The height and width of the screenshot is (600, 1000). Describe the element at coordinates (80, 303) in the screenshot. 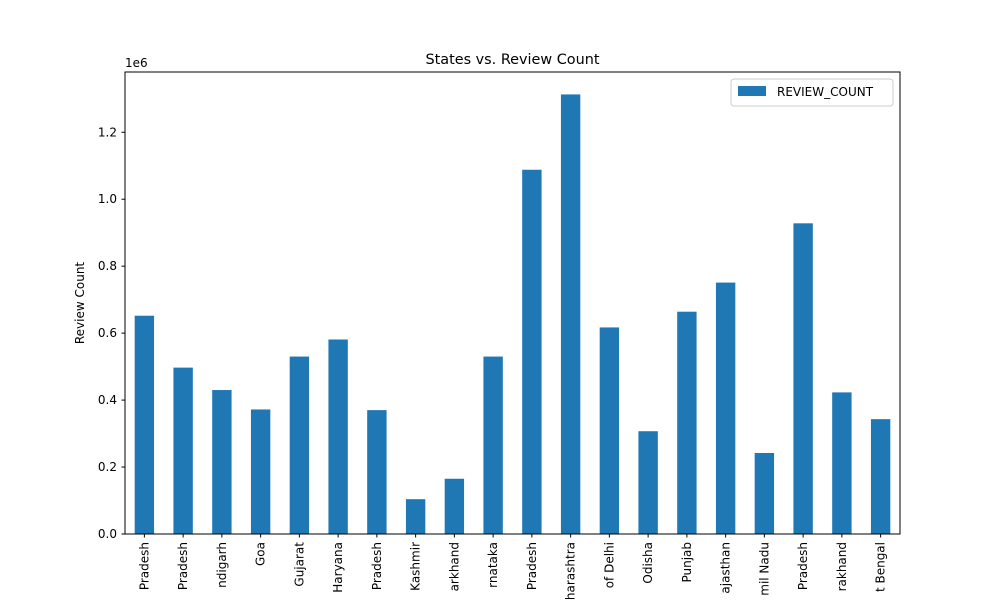

I see `y-axis-label: Review Count` at that location.